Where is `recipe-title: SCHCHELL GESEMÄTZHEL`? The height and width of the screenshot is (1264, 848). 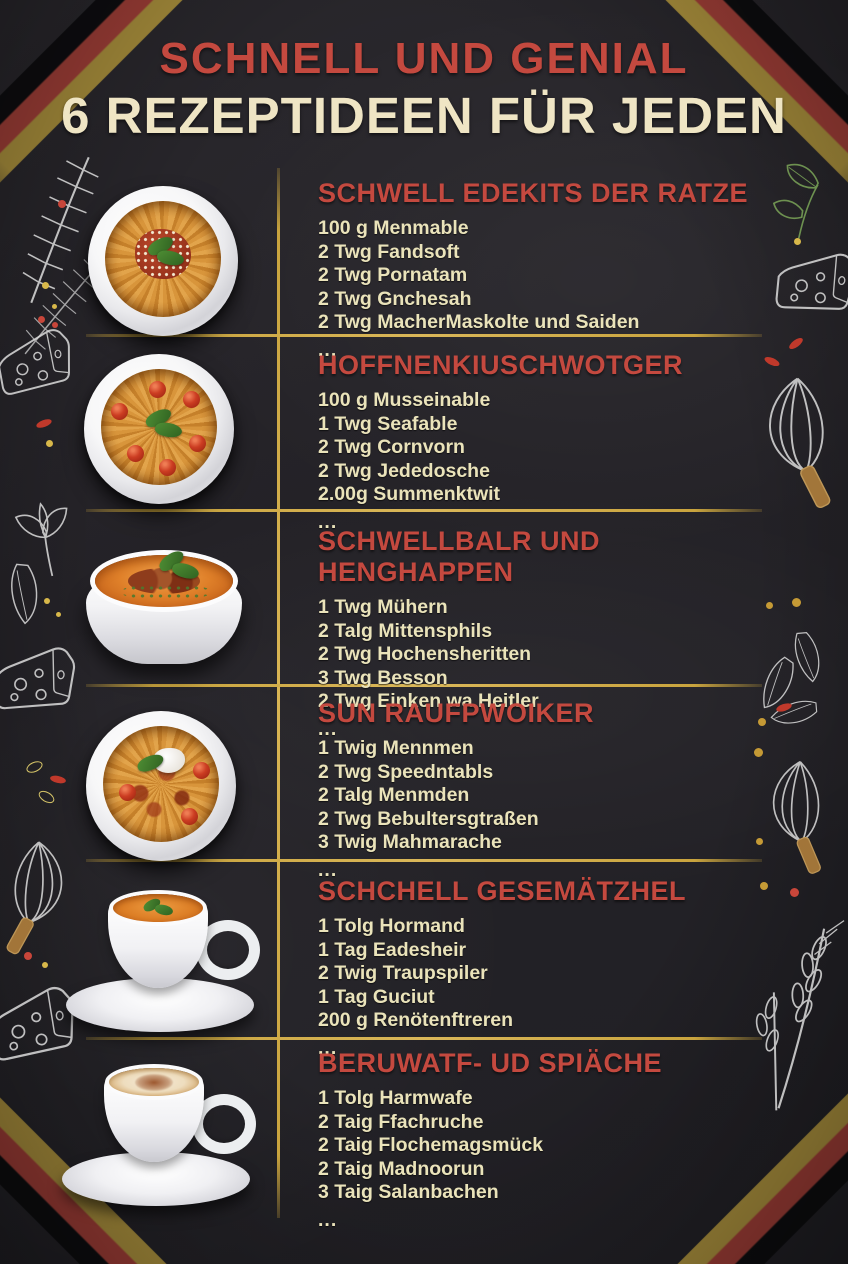
recipe-title: SCHCHELL GESEMÄTZHEL is located at coordinates (502, 891).